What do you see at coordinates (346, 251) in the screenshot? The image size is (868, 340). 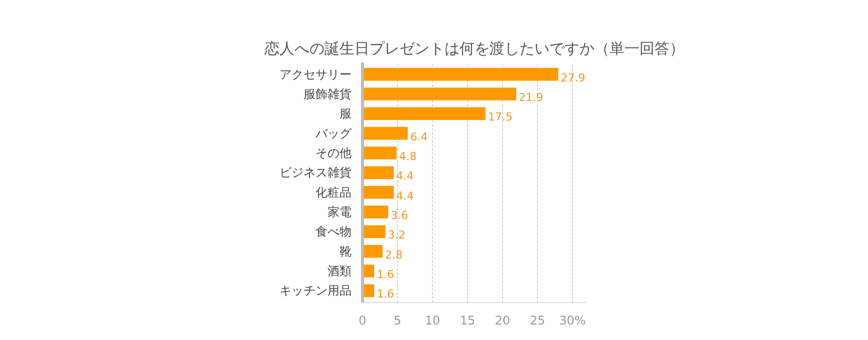 I see `y-tick-label: 靴` at bounding box center [346, 251].